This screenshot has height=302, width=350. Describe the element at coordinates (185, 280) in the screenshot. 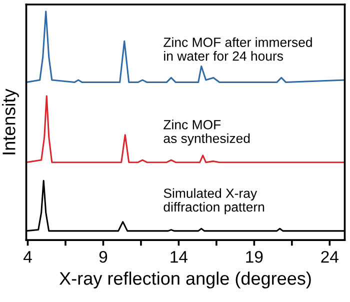

I see `x-axis-title: X-ray reflection angle (degrees)` at that location.